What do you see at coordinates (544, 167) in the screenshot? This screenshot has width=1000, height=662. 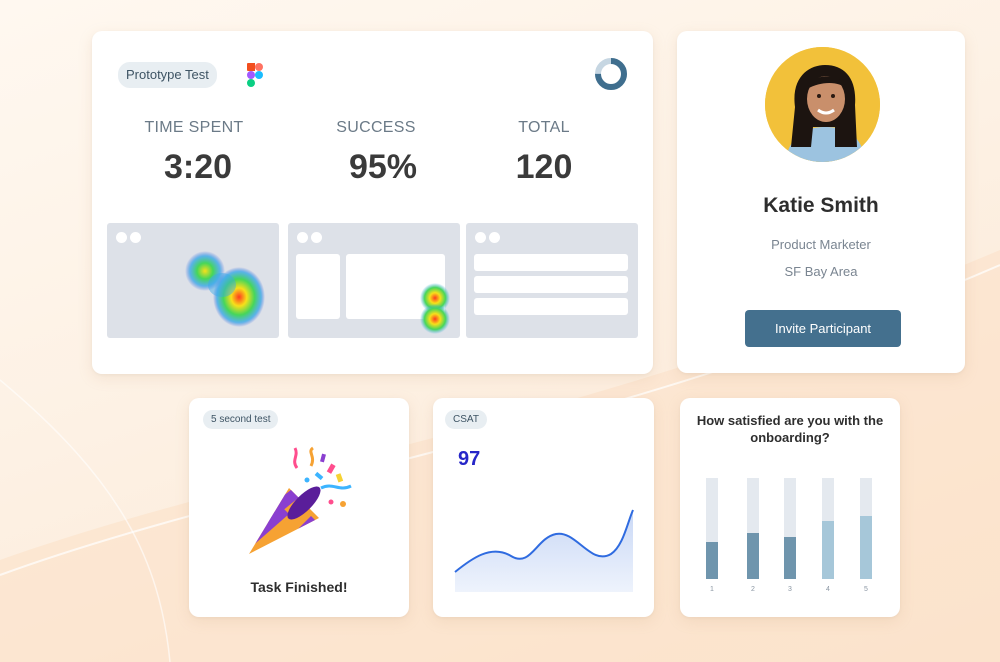 I see `total-value: 120` at bounding box center [544, 167].